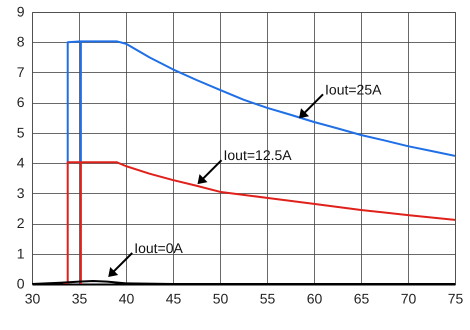  What do you see at coordinates (268, 298) in the screenshot?
I see `x-tick-label: 55` at bounding box center [268, 298].